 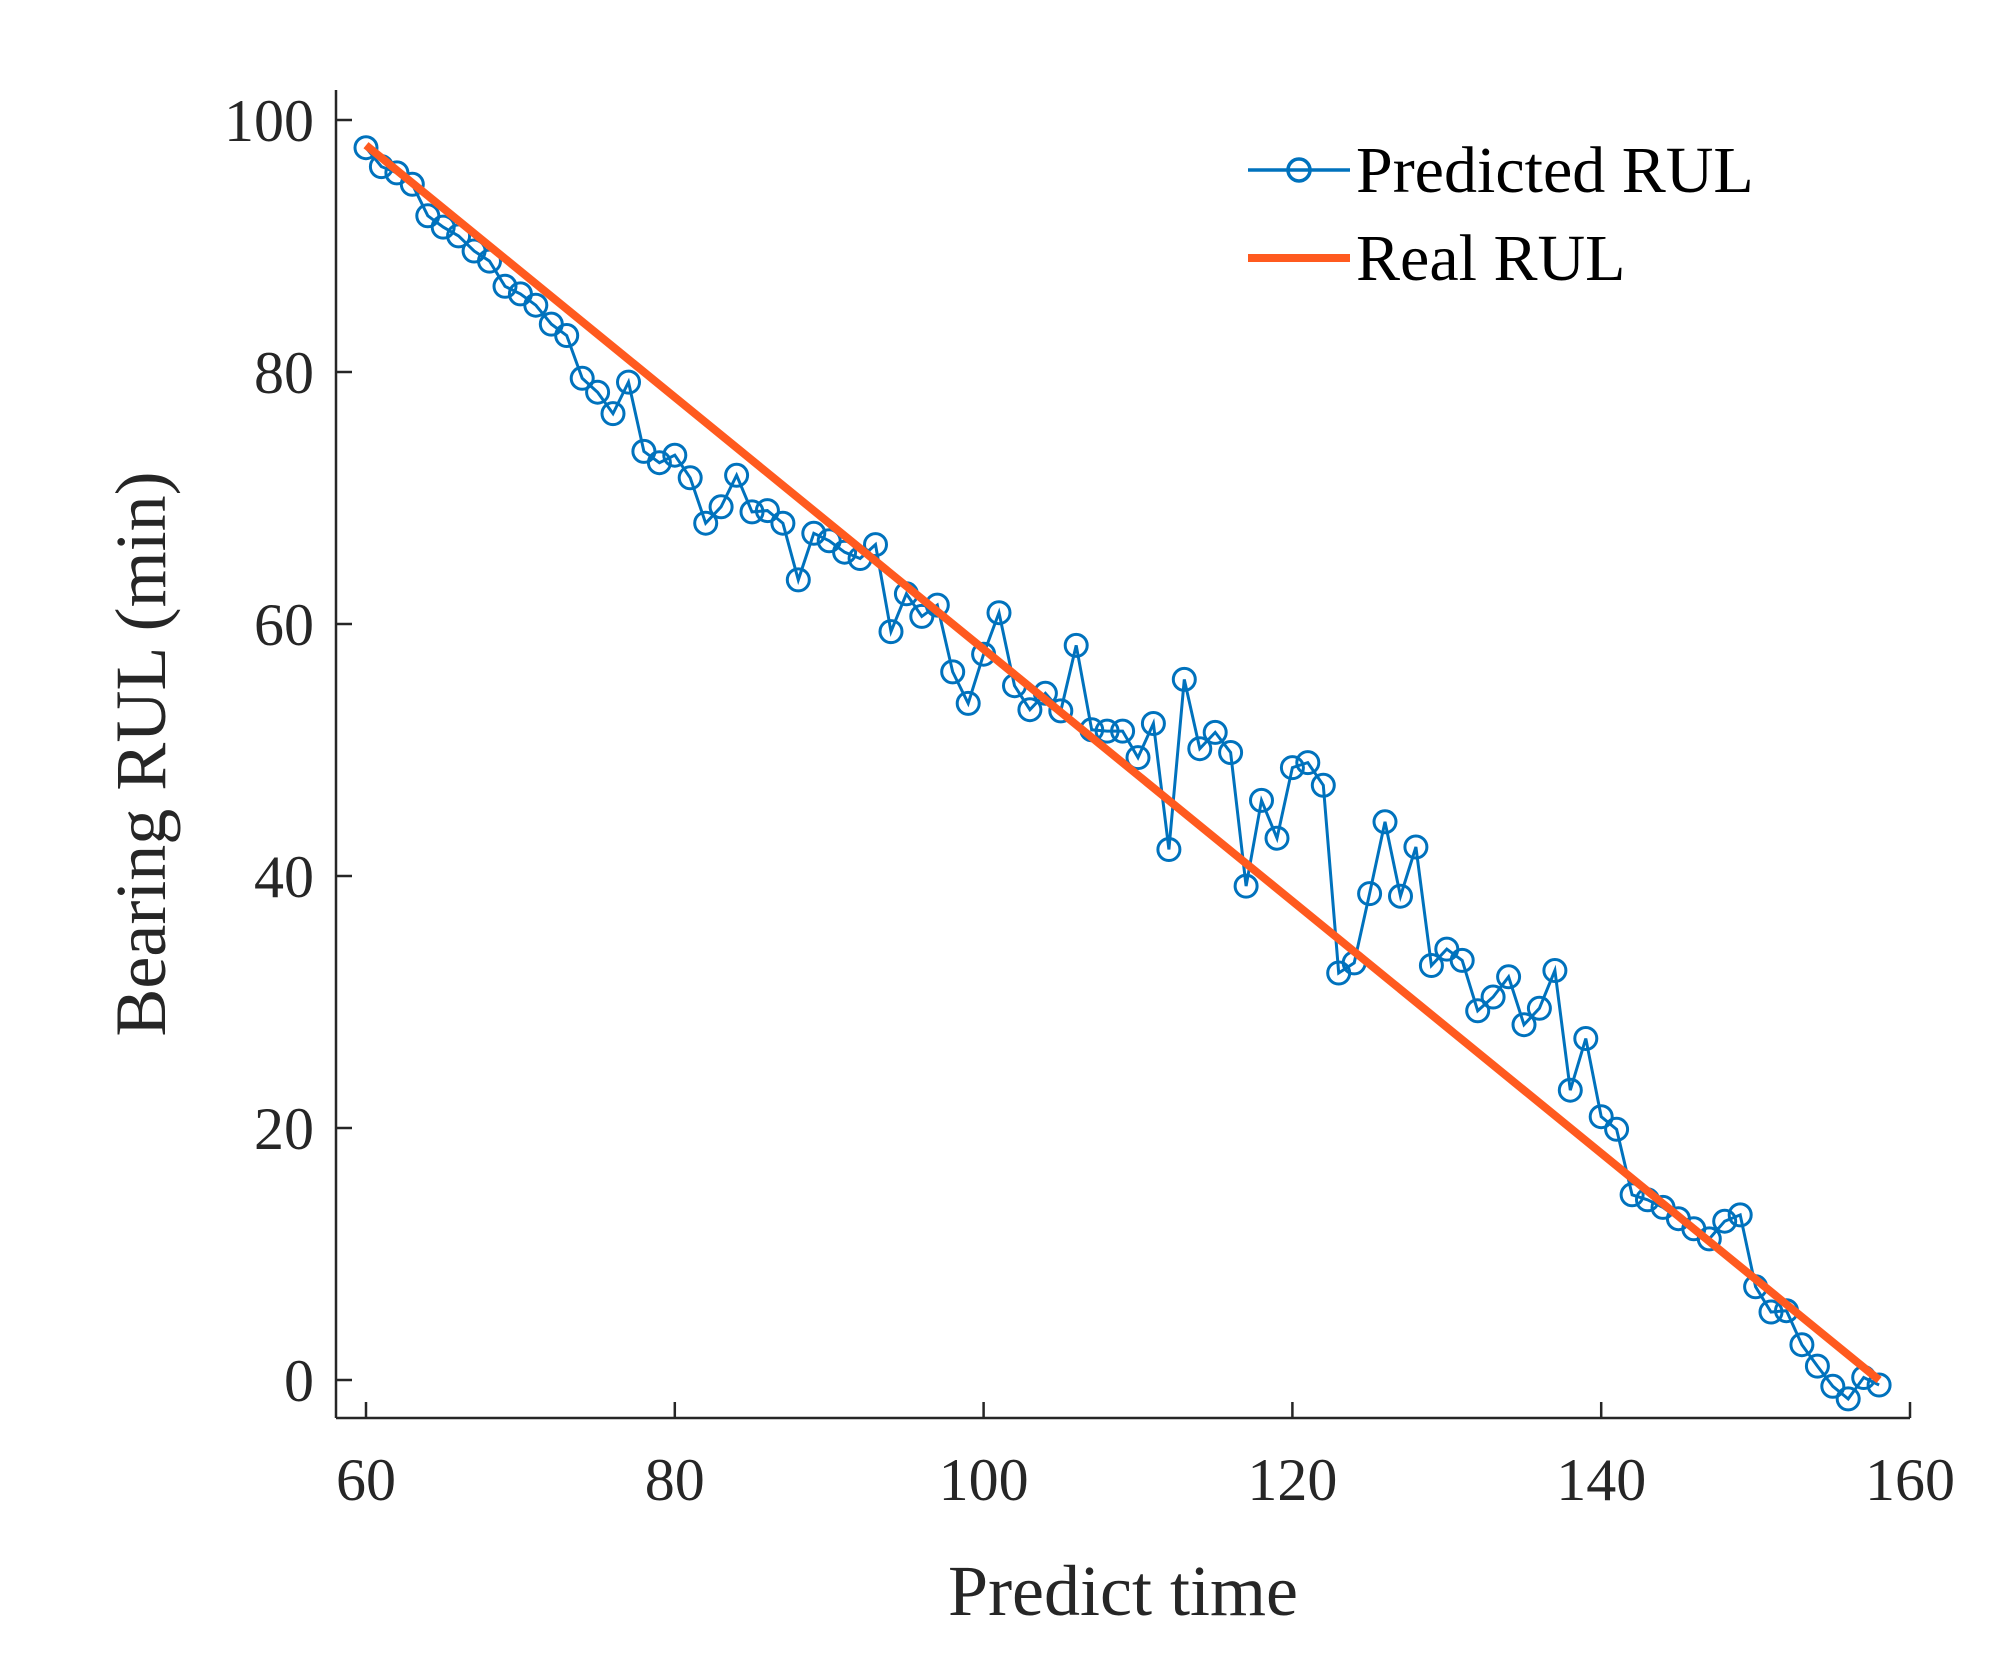 I want to click on x-tick-label: 80, so click(x=675, y=1480).